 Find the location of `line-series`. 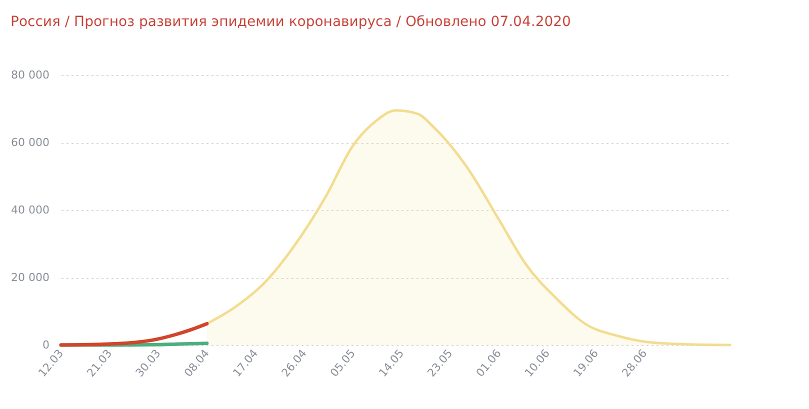

line-series is located at coordinates (134, 334).